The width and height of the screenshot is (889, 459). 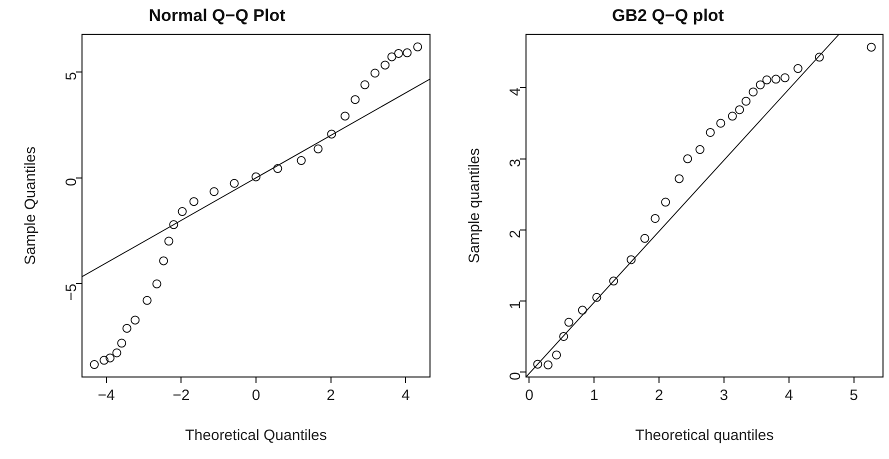 What do you see at coordinates (71, 76) in the screenshot?
I see `y-tick-label: 5` at bounding box center [71, 76].